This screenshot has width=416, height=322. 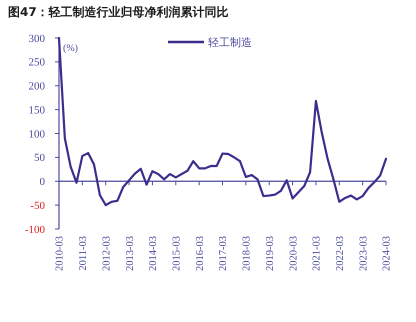 What do you see at coordinates (247, 253) in the screenshot?
I see `x-tick-label: 2018-03` at bounding box center [247, 253].